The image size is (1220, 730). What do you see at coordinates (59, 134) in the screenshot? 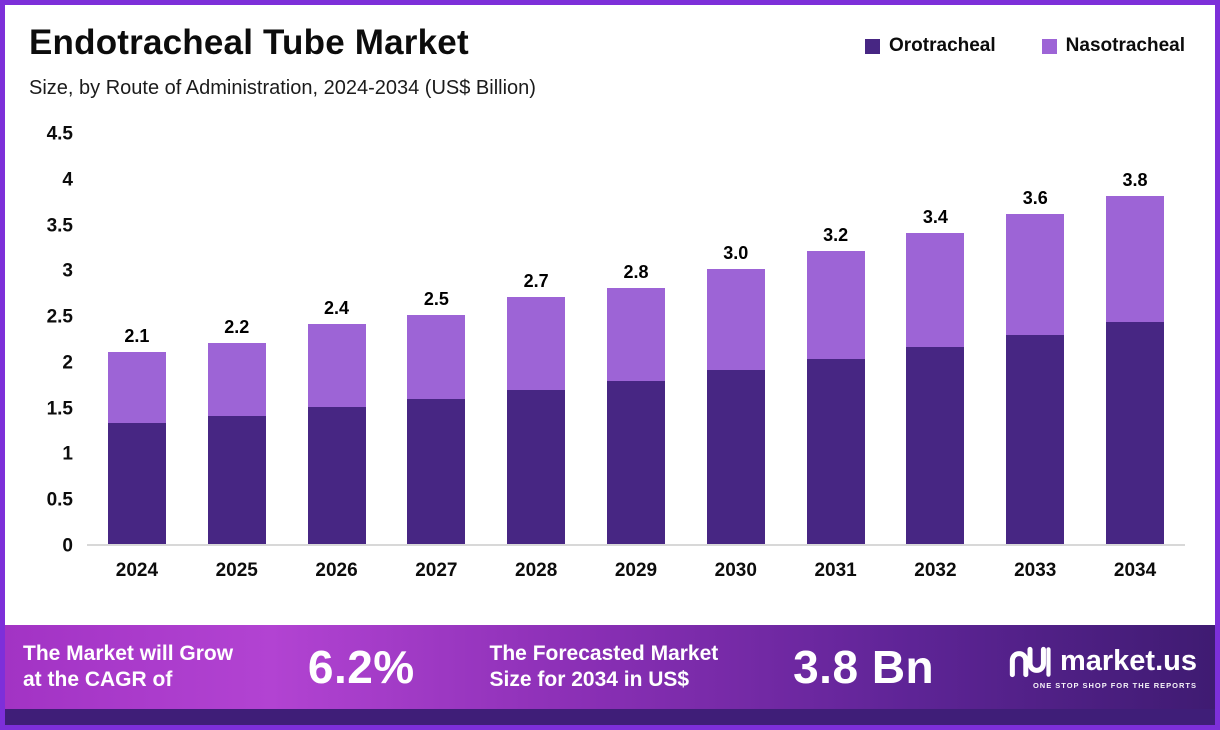
I see `y-axis-tick-4.5: 4.5` at bounding box center [59, 134].